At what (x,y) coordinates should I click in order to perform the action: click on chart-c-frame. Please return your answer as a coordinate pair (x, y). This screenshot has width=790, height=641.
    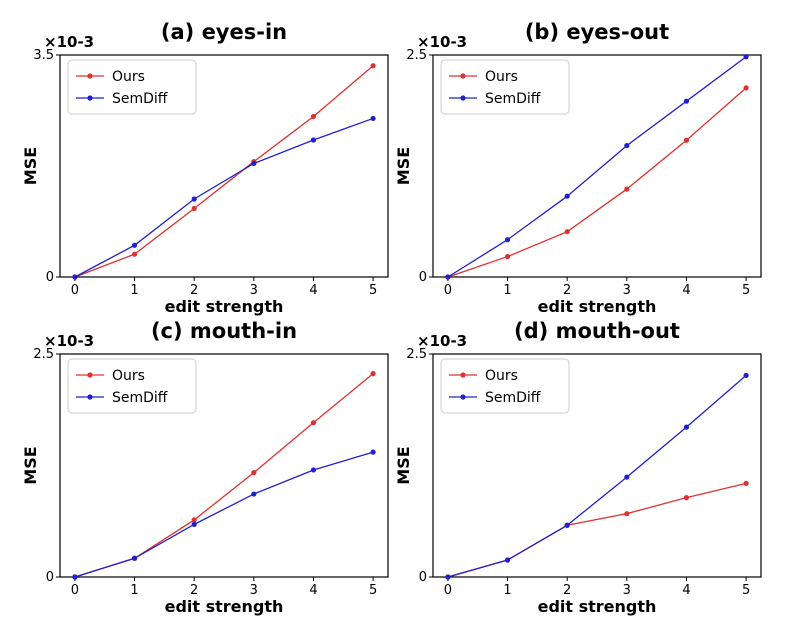
    Looking at the image, I should click on (224, 465).